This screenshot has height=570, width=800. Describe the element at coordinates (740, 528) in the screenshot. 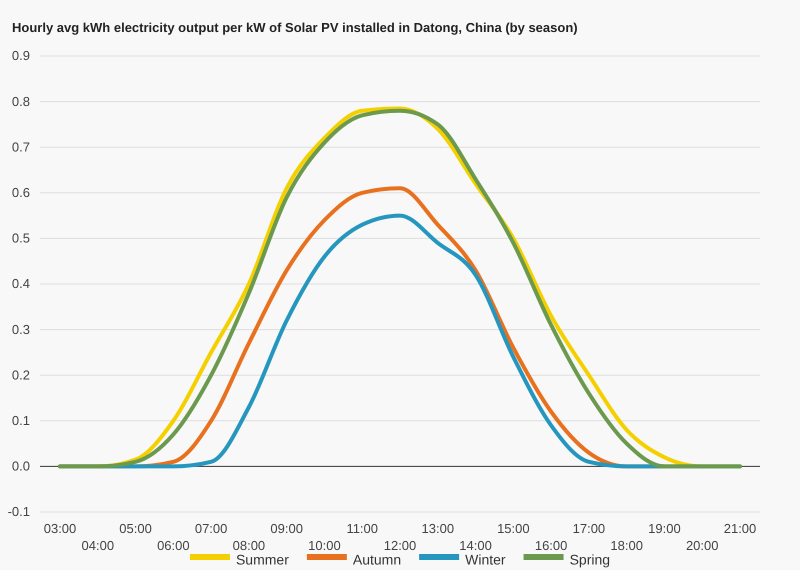

I see `x-tick-label: 21:00` at that location.